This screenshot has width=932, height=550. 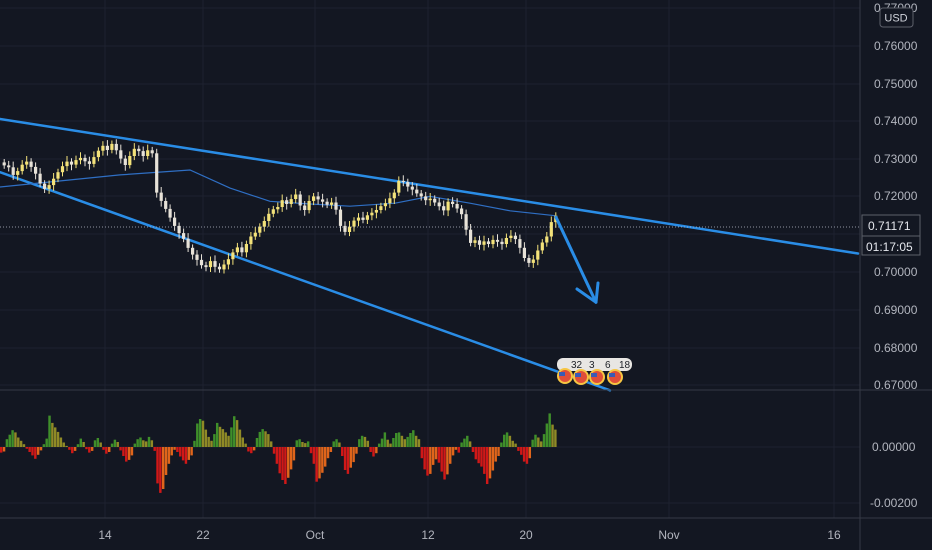 I want to click on projection-arrow-shaft, so click(x=576, y=259).